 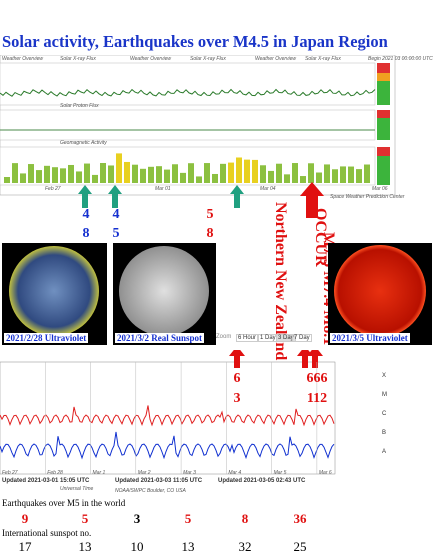 I want to click on annotation-number: 112, so click(x=317, y=398).